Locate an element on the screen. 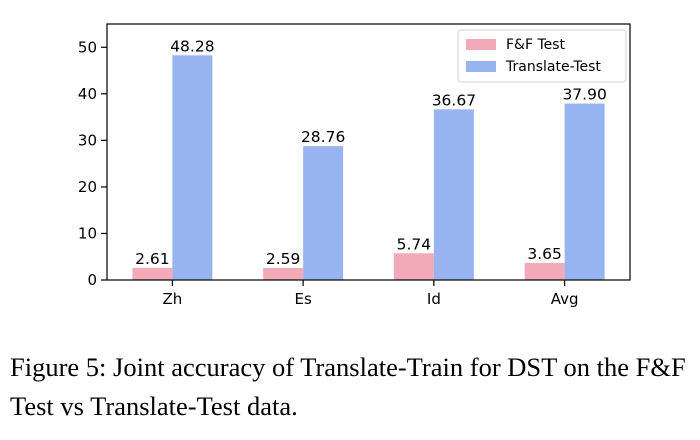 This screenshot has height=440, width=700. x-tick-label-id: Id is located at coordinates (434, 299).